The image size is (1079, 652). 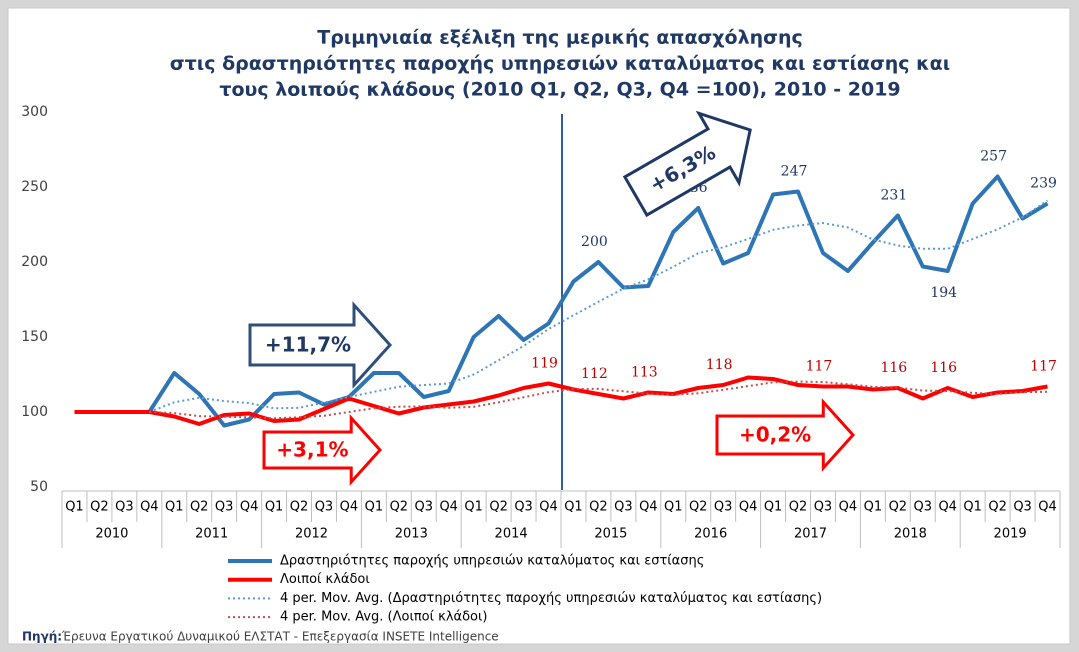 I want to click on x-group-label: 2010, so click(x=111, y=534).